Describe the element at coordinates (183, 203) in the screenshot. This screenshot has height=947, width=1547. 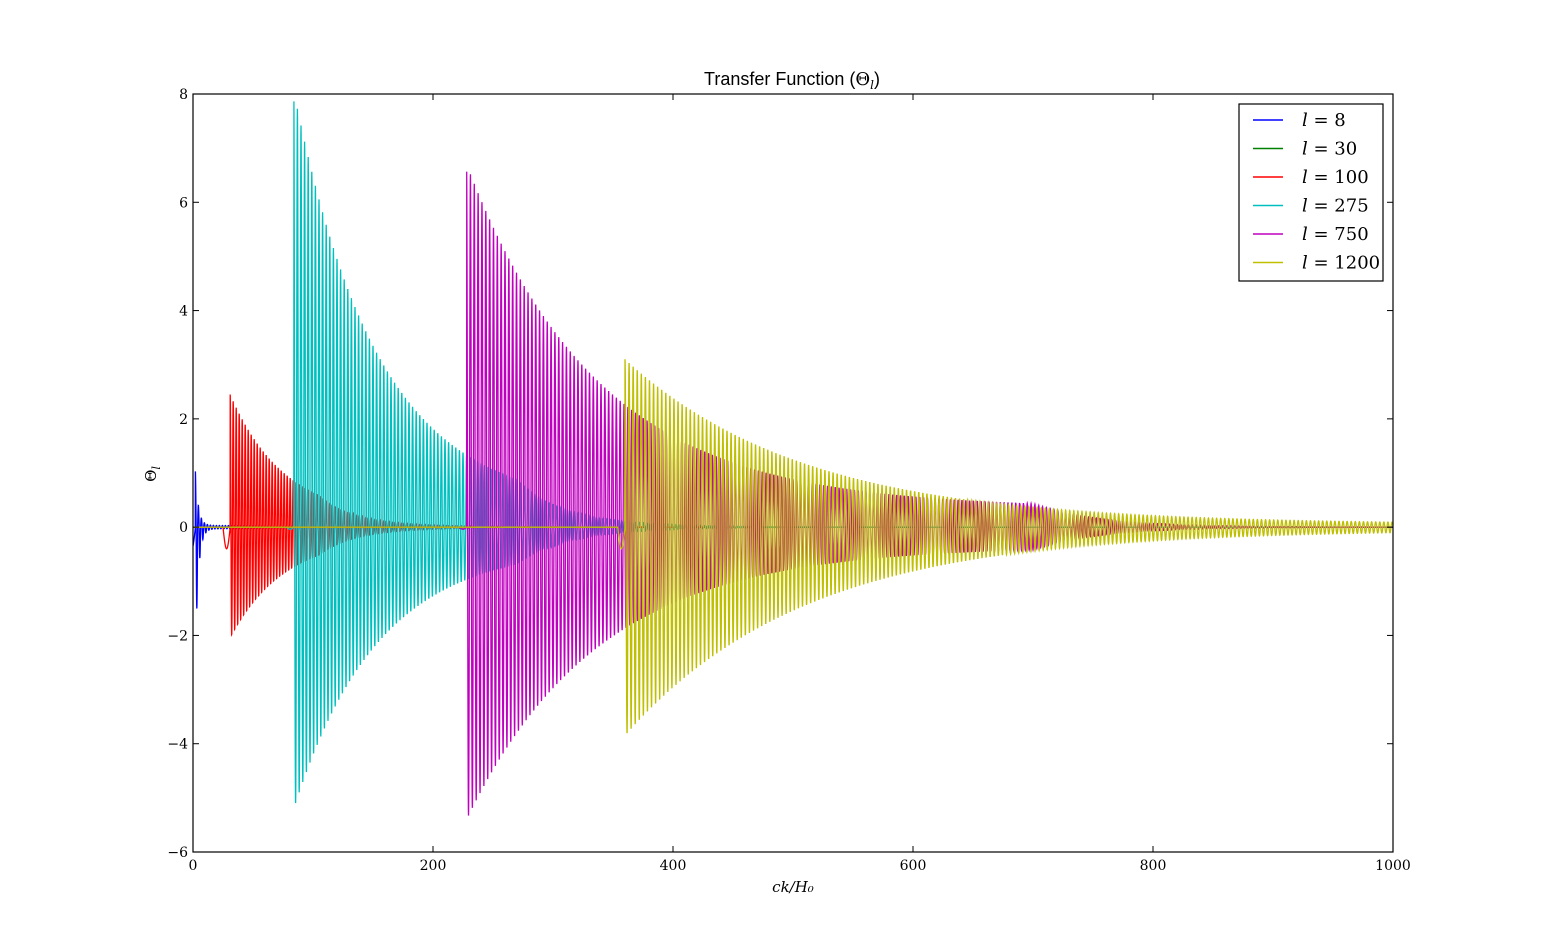
I see `y-tick-label: 6` at that location.